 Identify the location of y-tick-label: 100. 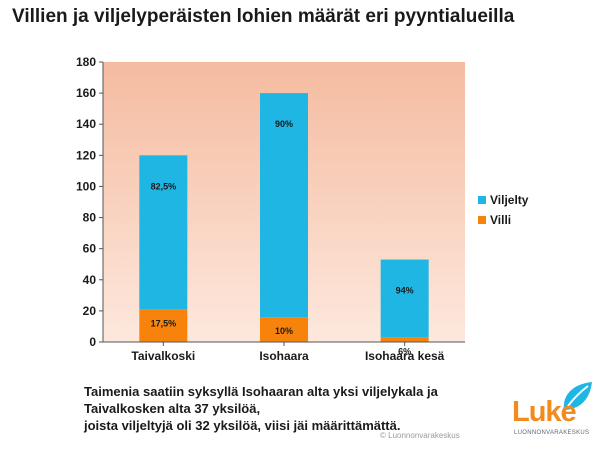
(86, 186).